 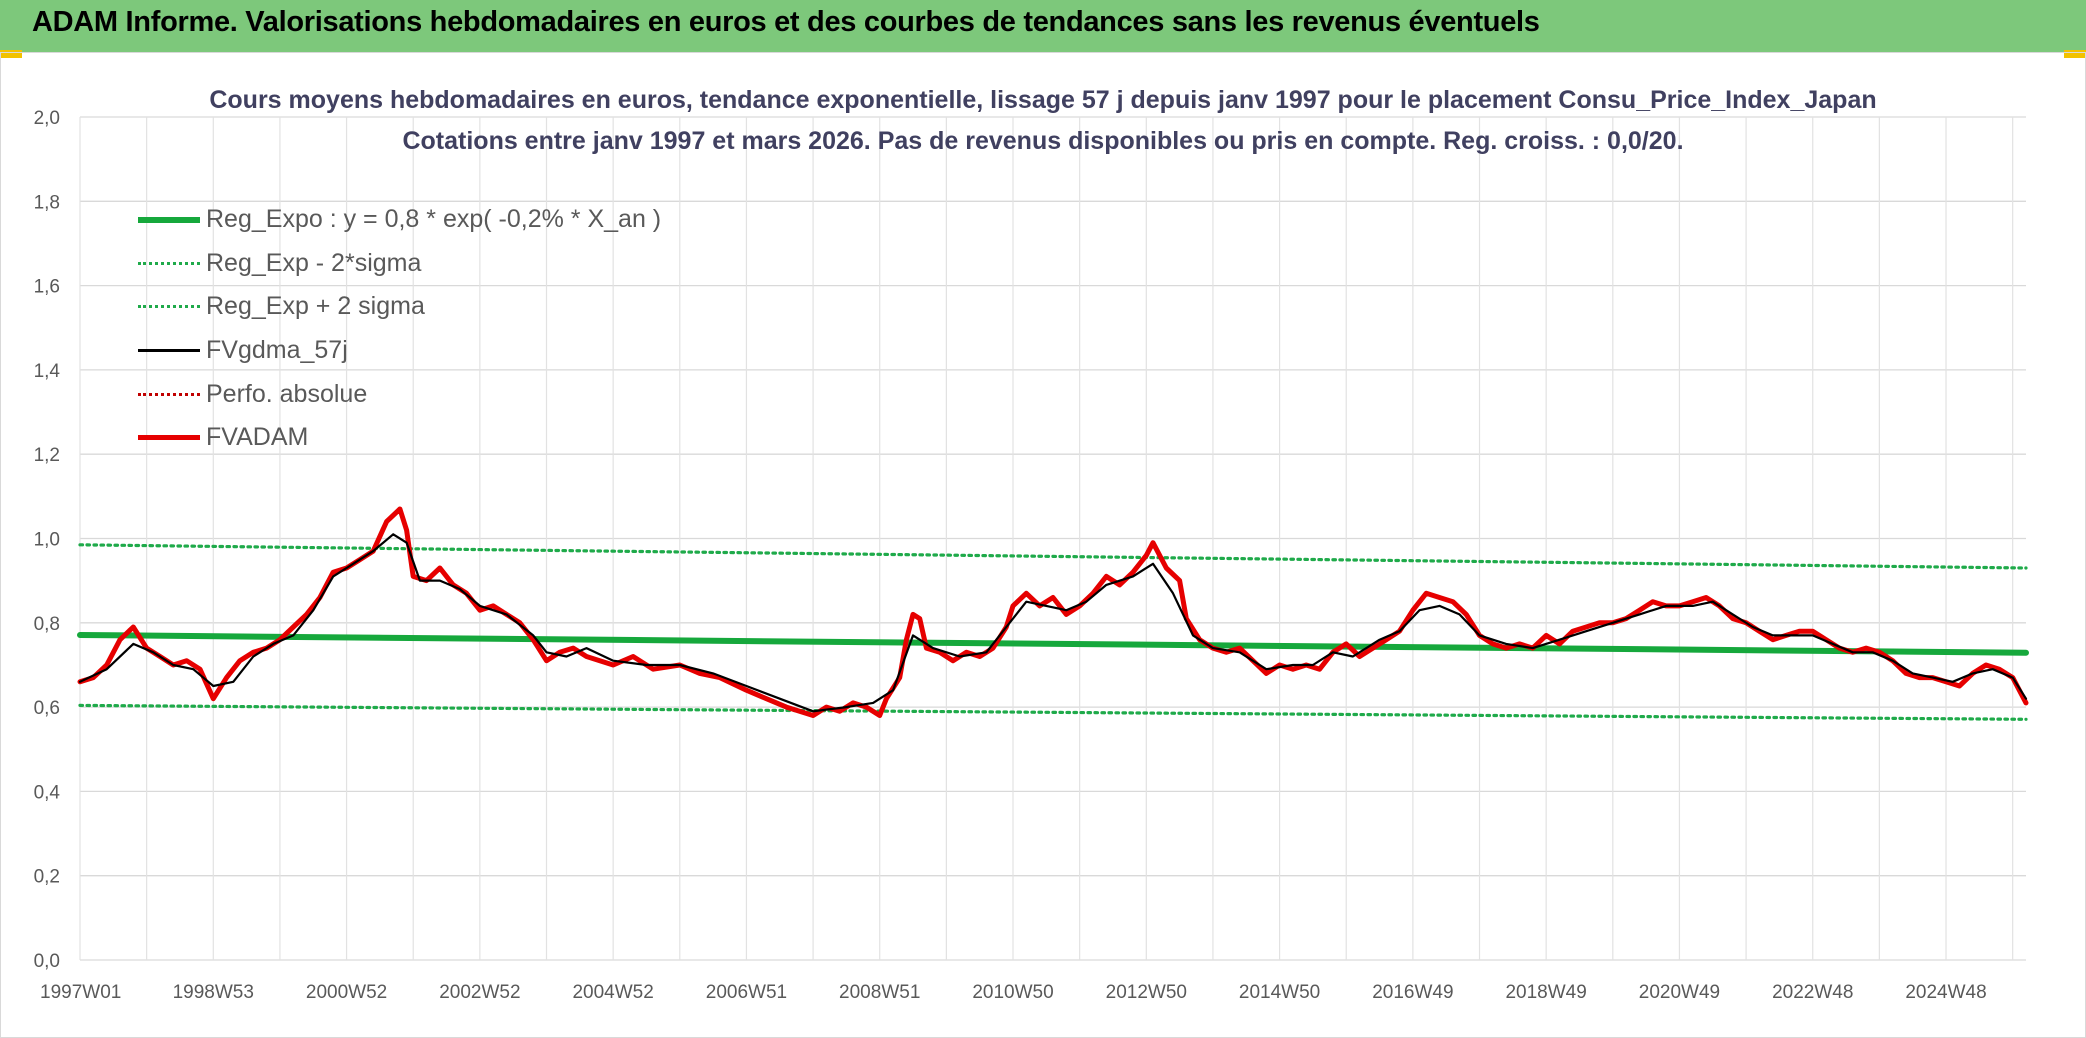 I want to click on x-tick-label: 2018W49, so click(x=1545, y=992).